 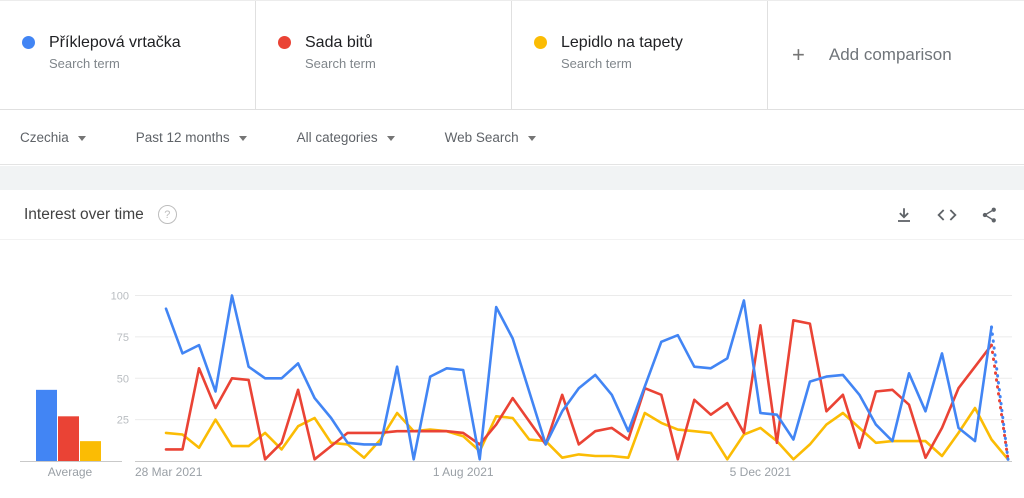 What do you see at coordinates (167, 214) in the screenshot?
I see `help-icon: ?` at bounding box center [167, 214].